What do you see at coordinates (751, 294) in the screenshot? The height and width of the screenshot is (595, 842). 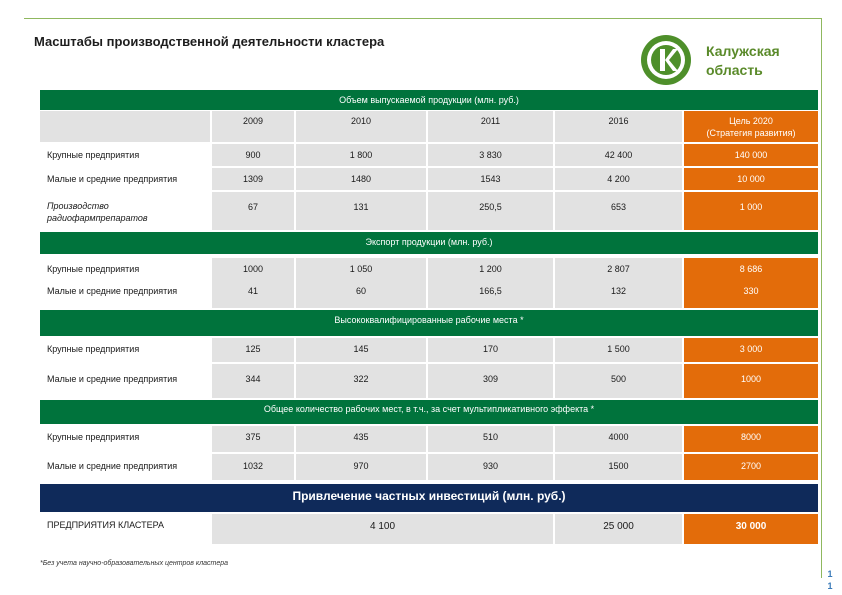 I see `value-goal-2020: 330` at bounding box center [751, 294].